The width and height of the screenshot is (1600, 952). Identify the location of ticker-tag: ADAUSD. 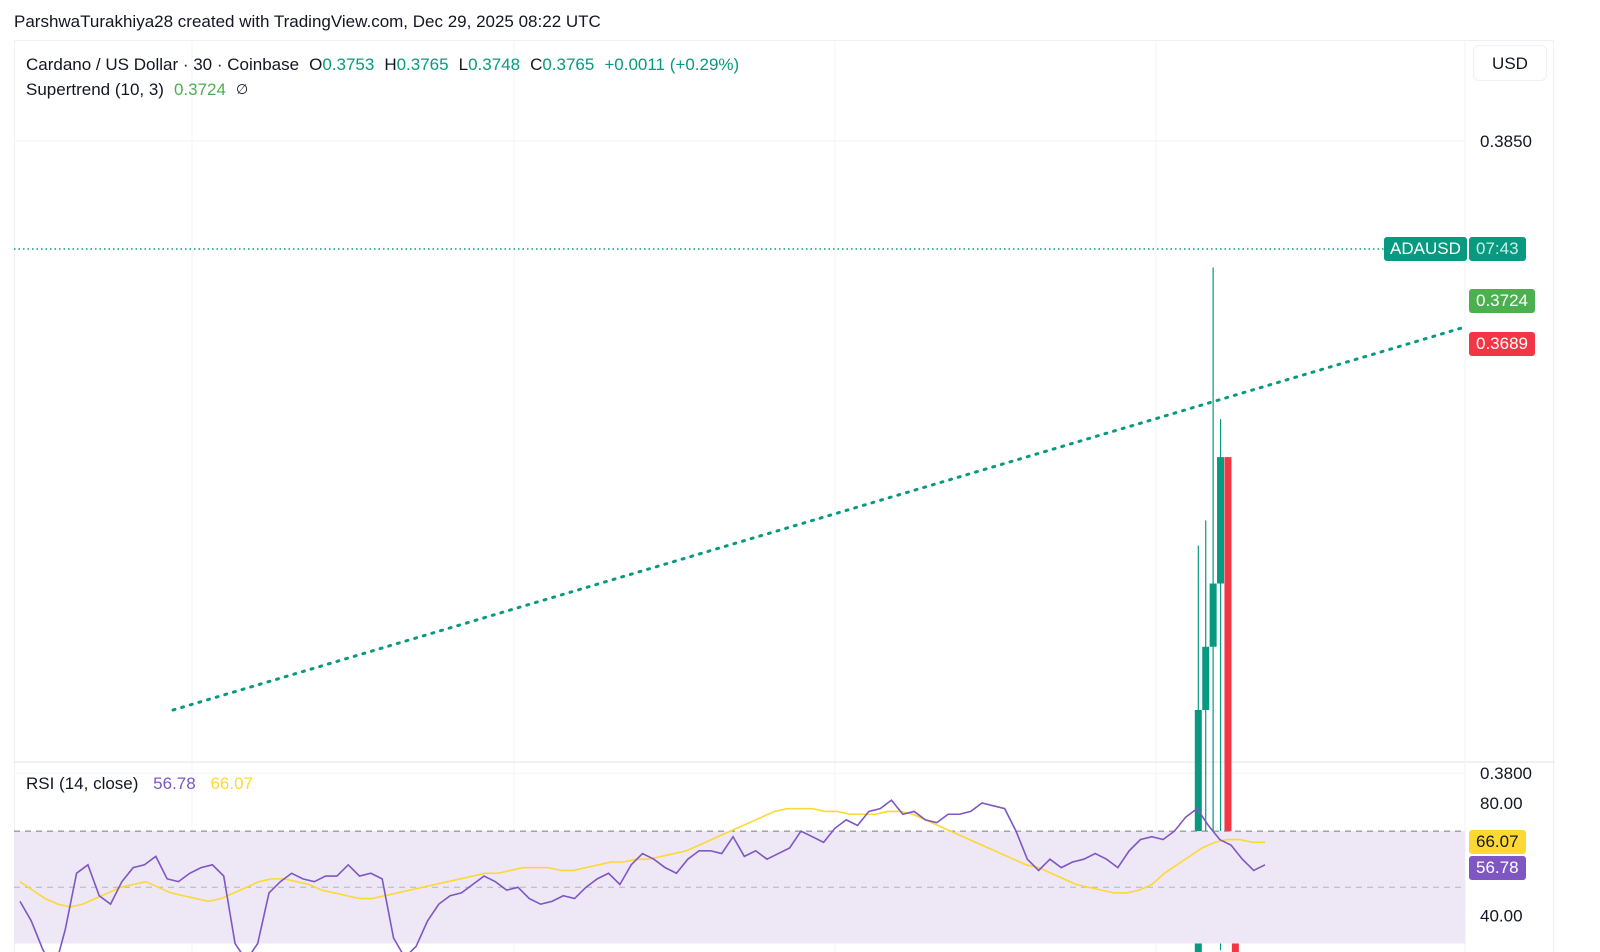
(1425, 249).